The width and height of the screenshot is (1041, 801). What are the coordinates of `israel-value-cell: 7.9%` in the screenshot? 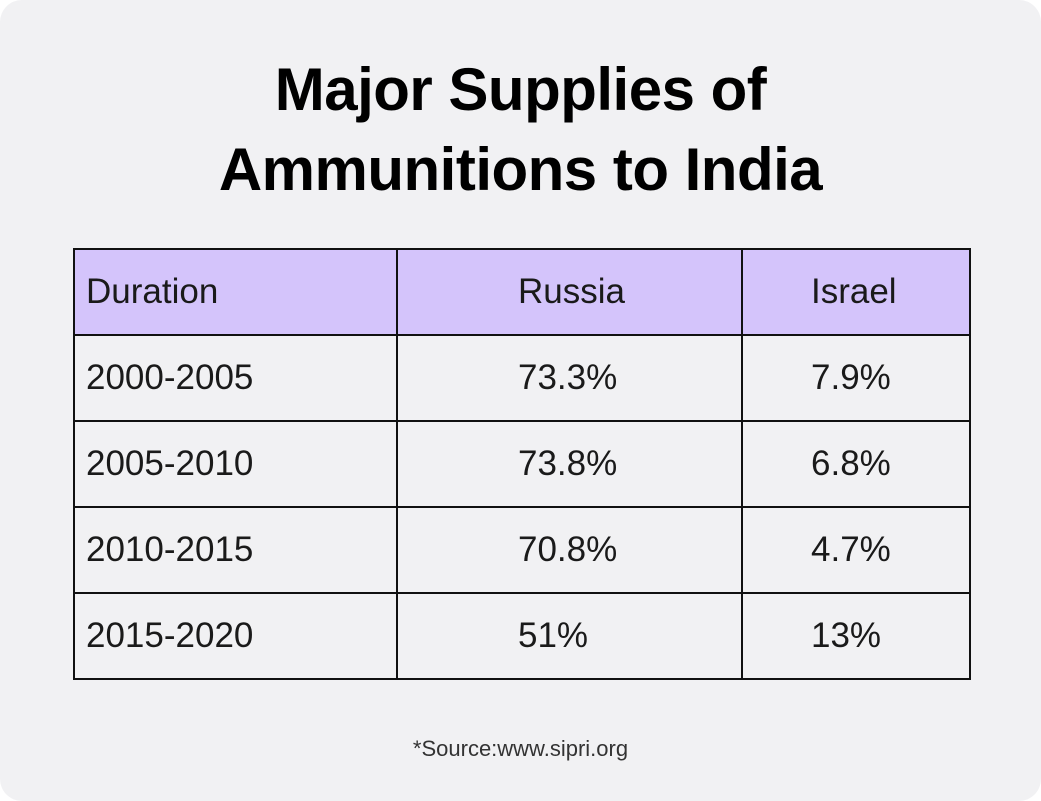 It's located at (856, 378).